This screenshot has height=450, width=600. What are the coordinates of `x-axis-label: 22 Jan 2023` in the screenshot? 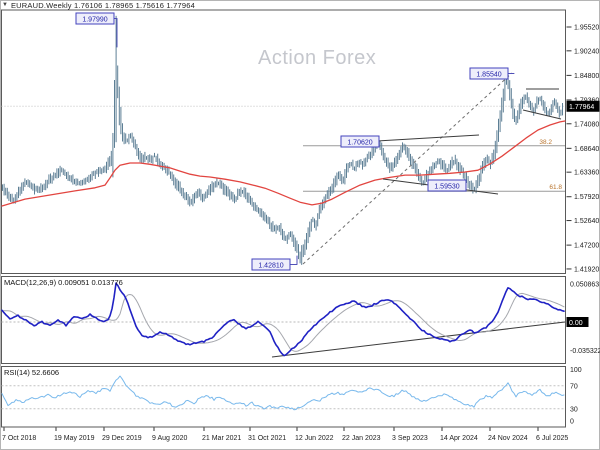 It's located at (361, 438).